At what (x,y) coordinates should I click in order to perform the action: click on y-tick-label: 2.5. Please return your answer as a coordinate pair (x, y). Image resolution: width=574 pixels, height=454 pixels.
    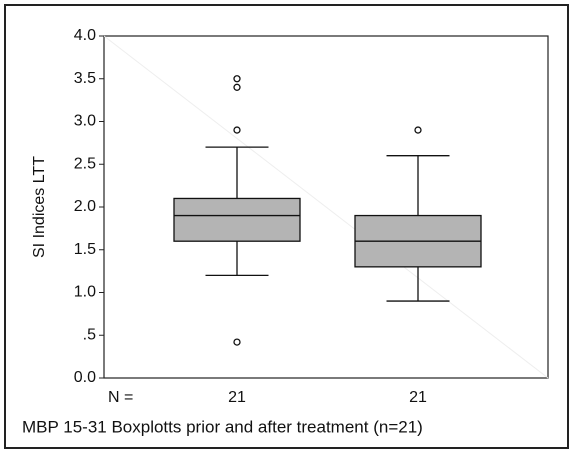
    Looking at the image, I should click on (85, 163).